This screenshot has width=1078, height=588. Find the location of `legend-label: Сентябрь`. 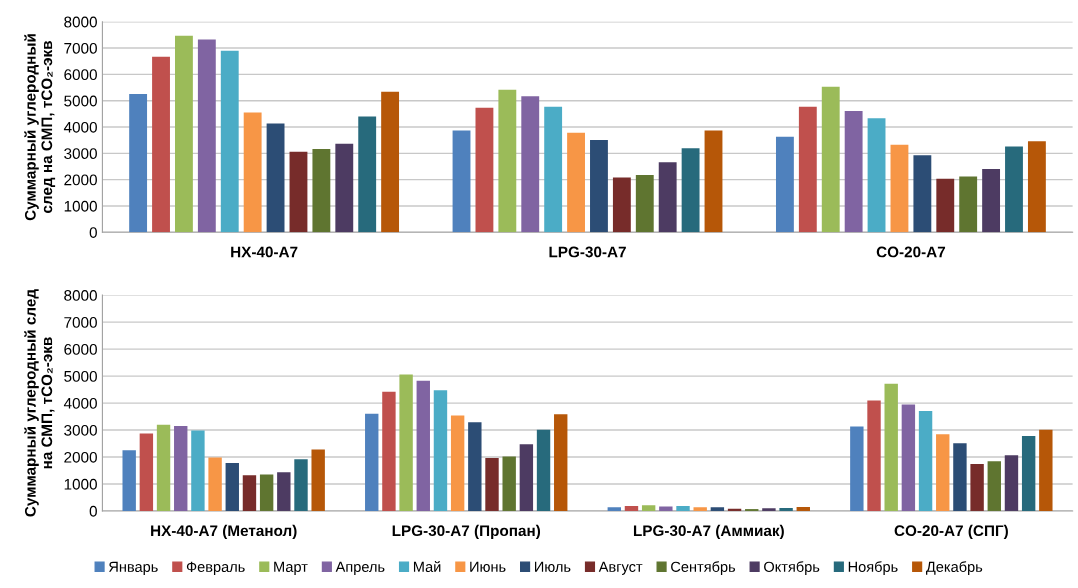

legend-label: Сентябрь is located at coordinates (703, 568).